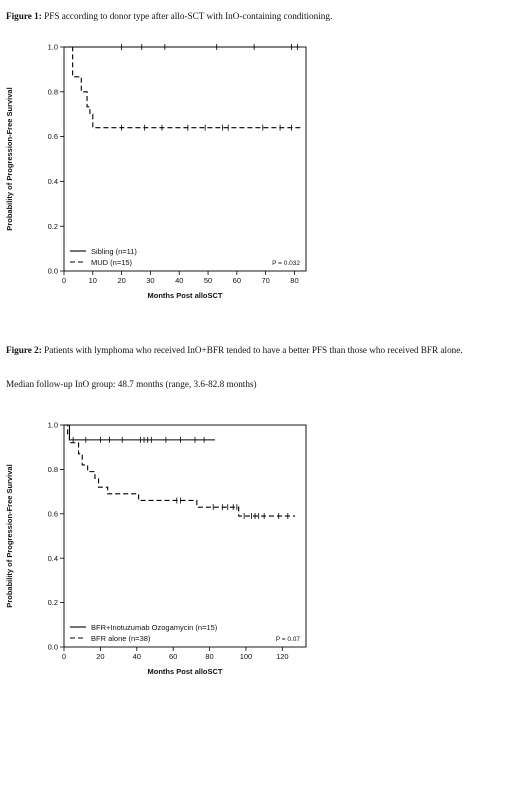 Image resolution: width=520 pixels, height=794 pixels. What do you see at coordinates (121, 638) in the screenshot?
I see `legend-label: BFR alone (n=38)` at bounding box center [121, 638].